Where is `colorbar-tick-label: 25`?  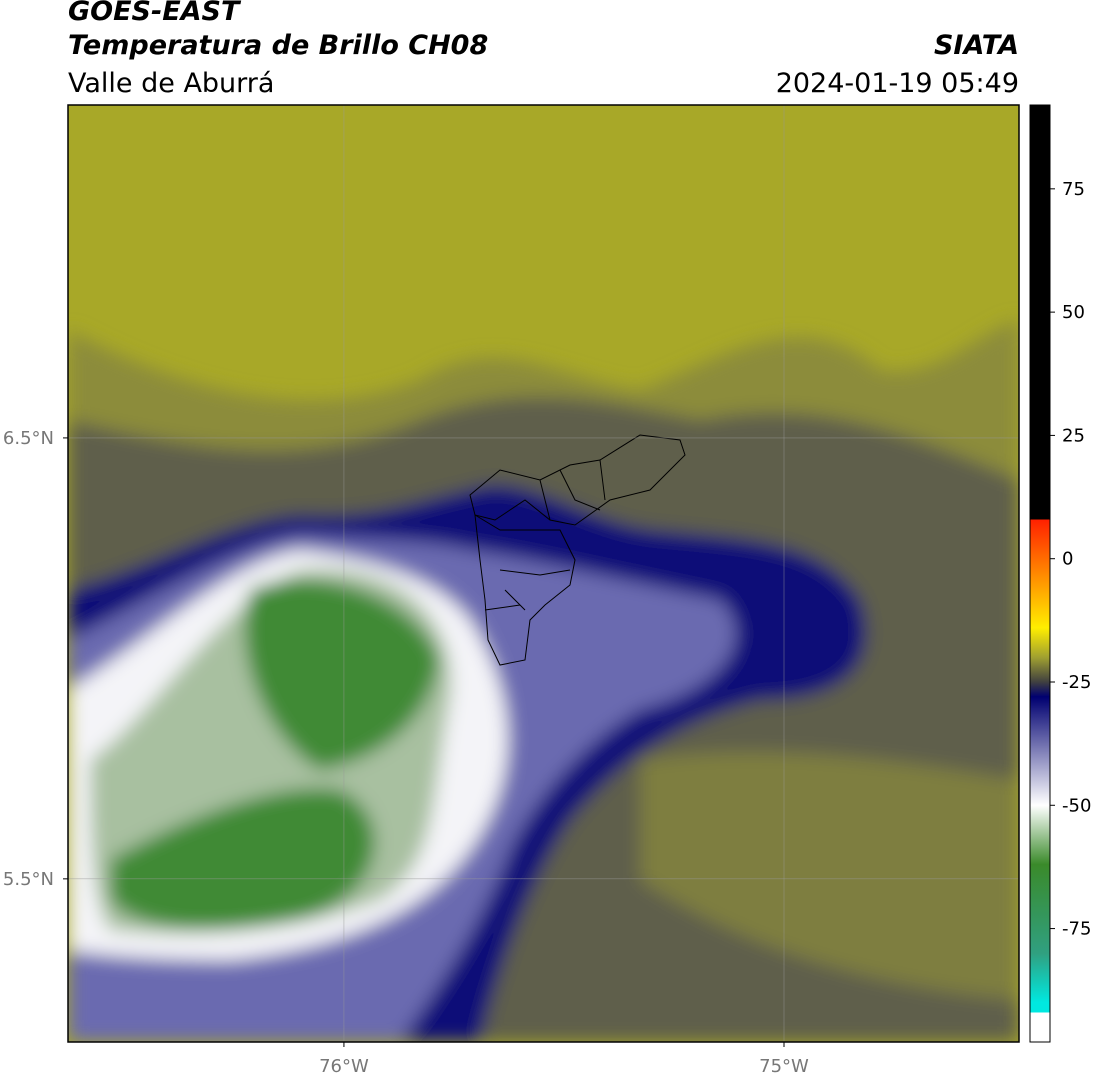
colorbar-tick-label: 25 is located at coordinates (1073, 435).